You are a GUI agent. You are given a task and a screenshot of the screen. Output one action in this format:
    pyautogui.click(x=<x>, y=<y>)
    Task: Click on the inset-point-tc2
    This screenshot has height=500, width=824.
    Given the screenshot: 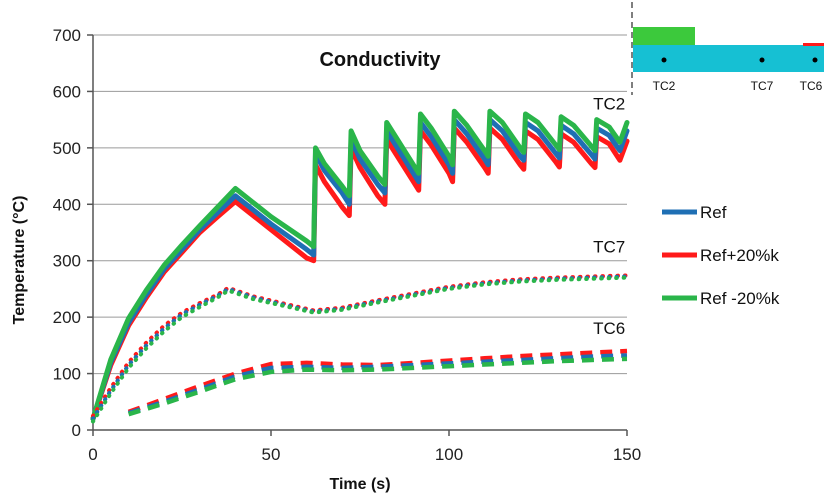 What is the action you would take?
    pyautogui.click(x=664, y=60)
    